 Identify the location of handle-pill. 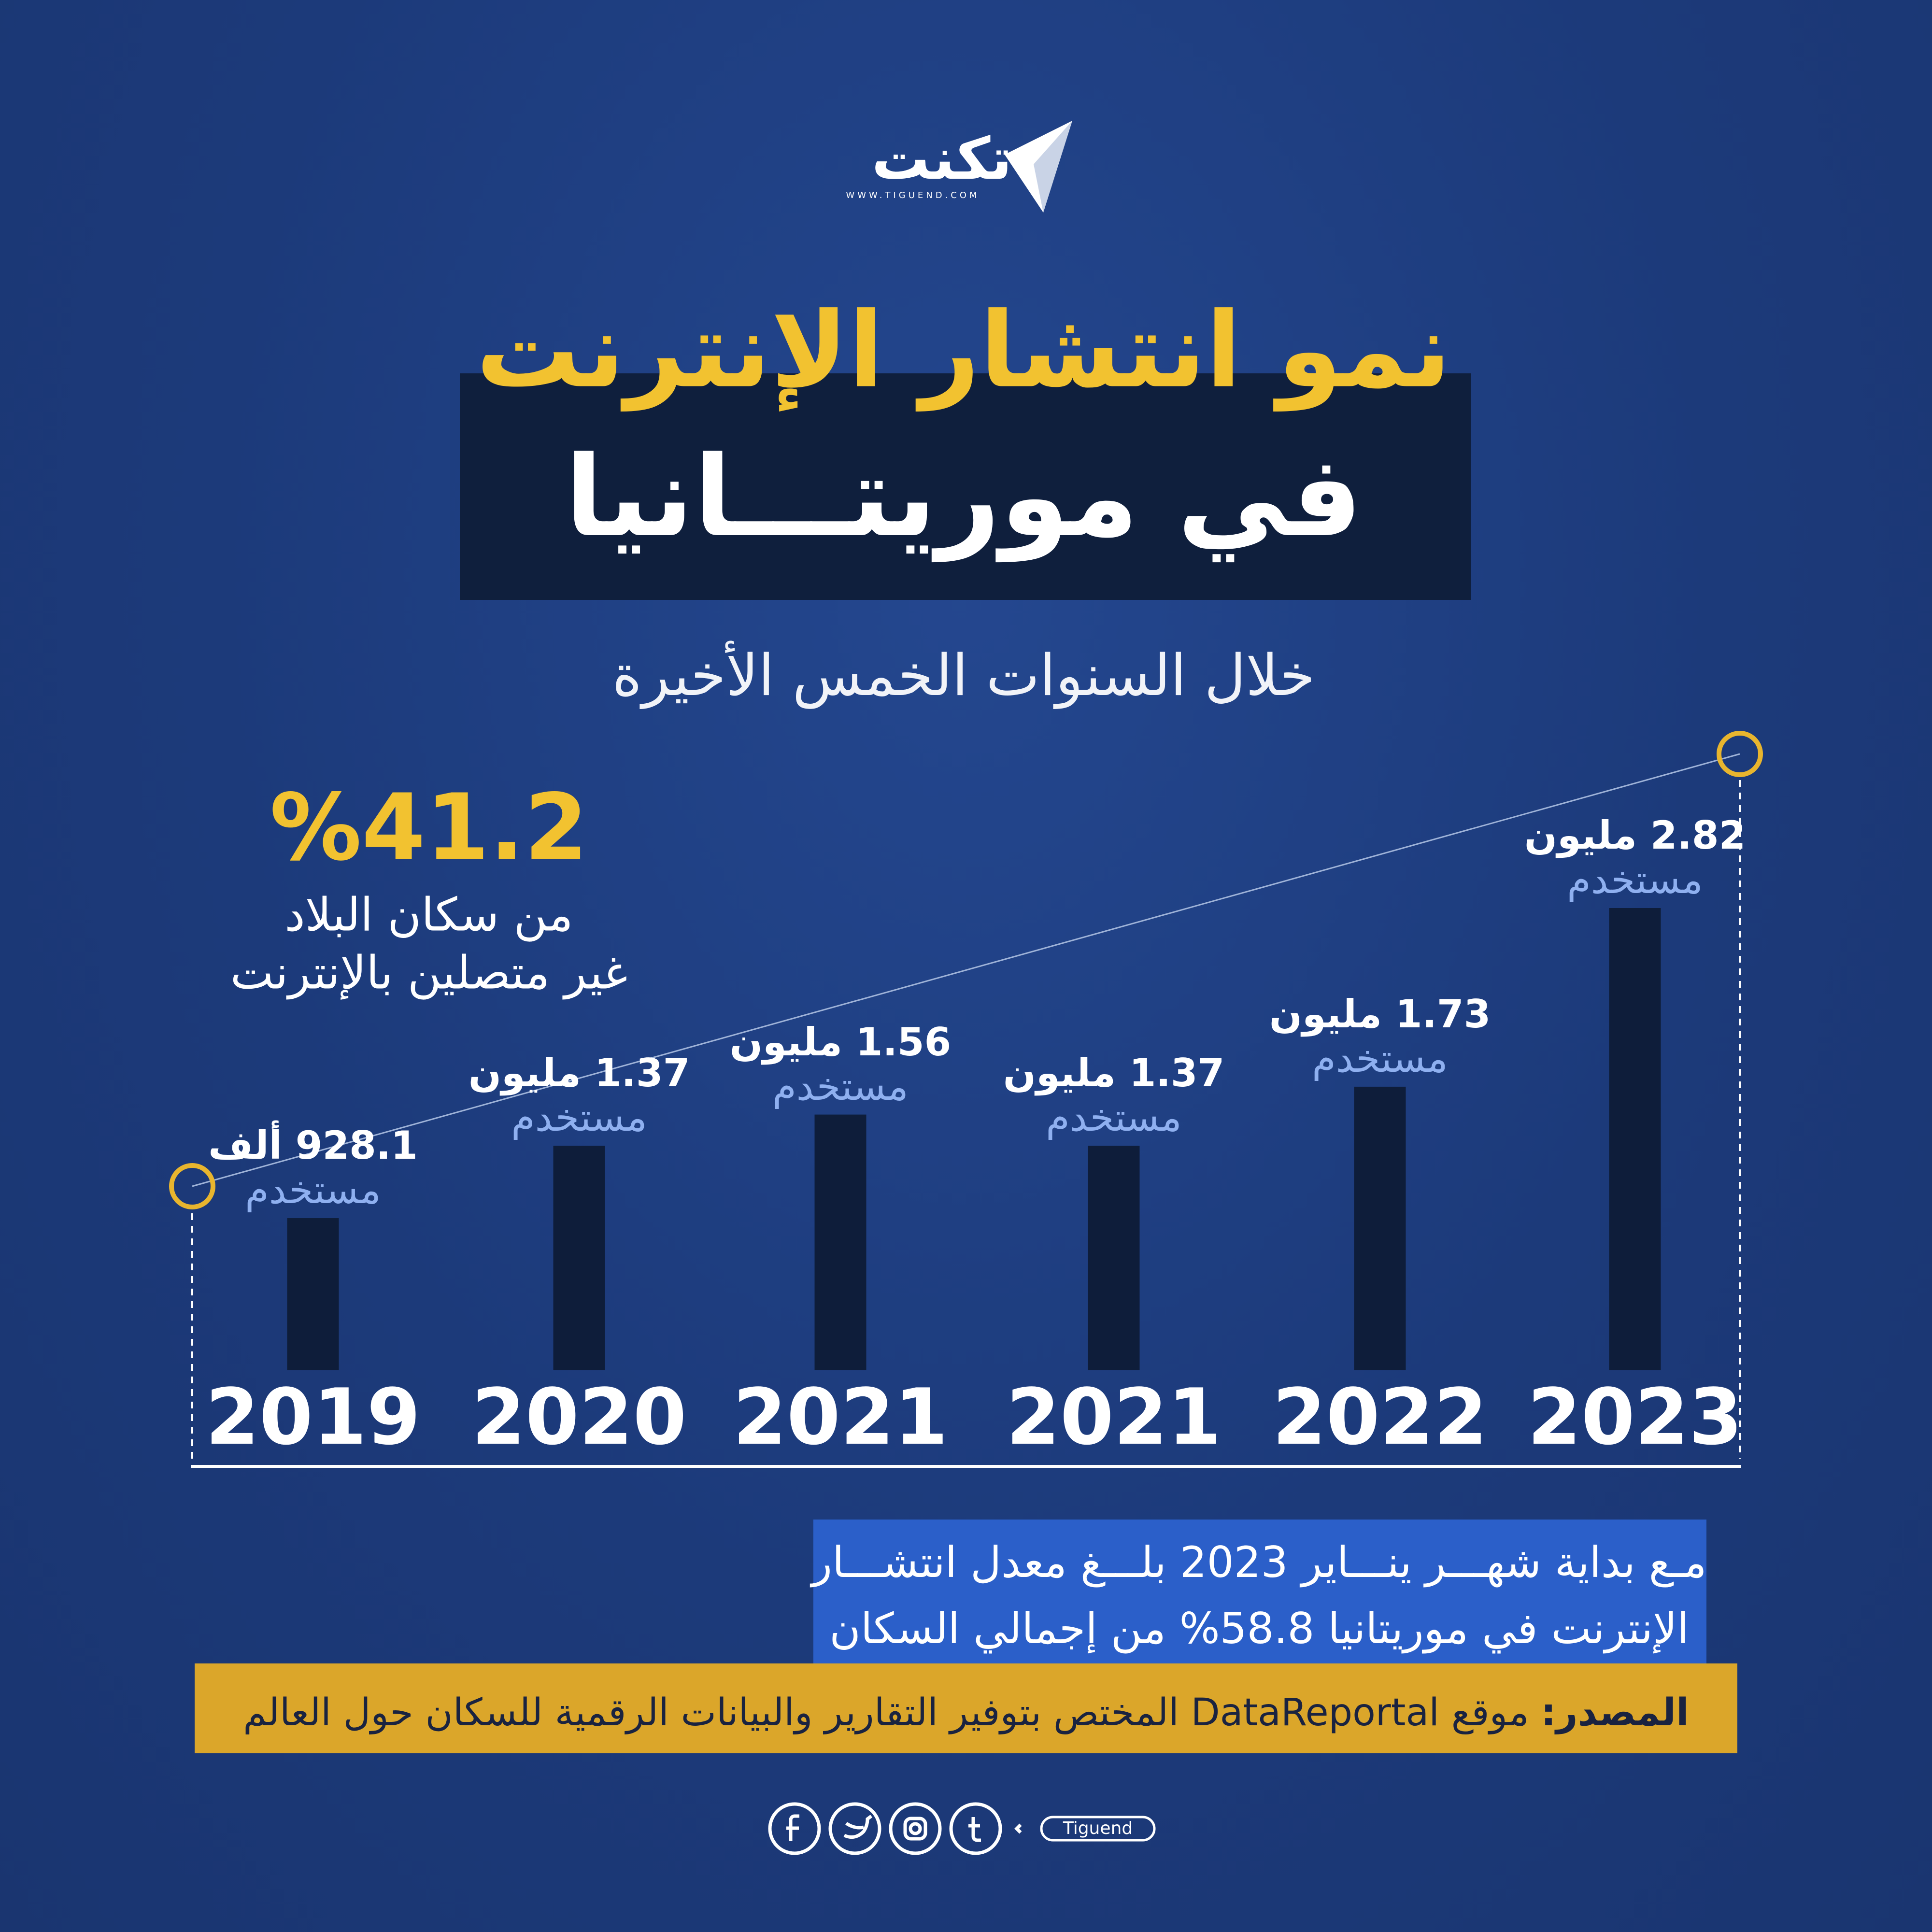
(1098, 1829).